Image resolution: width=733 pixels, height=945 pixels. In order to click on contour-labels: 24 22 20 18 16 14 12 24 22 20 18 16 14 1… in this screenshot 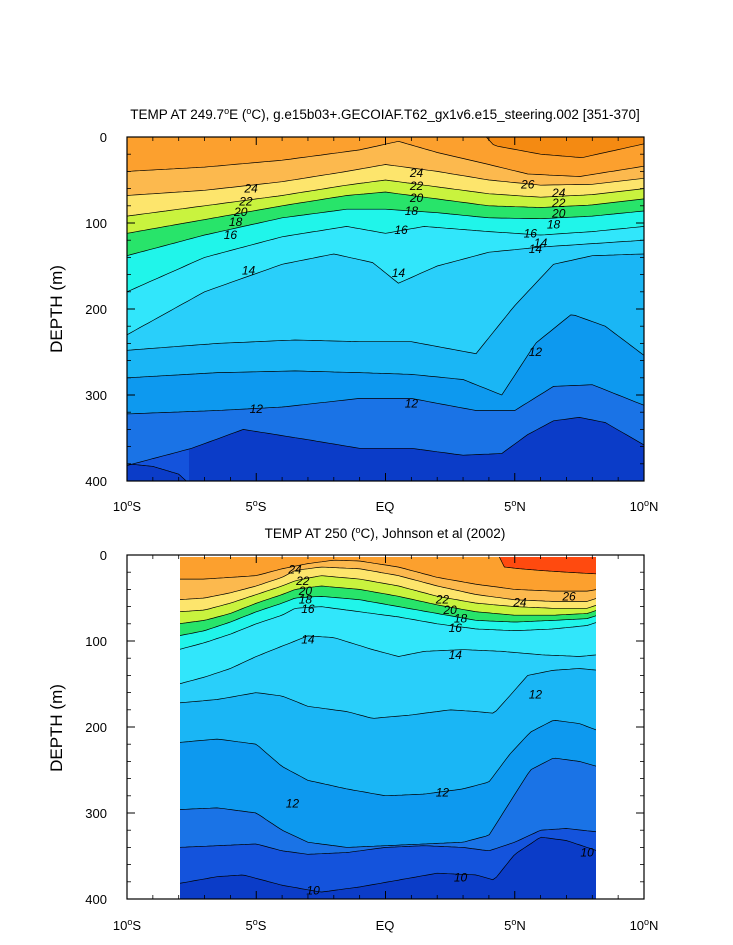, I will do `click(395, 291)`.